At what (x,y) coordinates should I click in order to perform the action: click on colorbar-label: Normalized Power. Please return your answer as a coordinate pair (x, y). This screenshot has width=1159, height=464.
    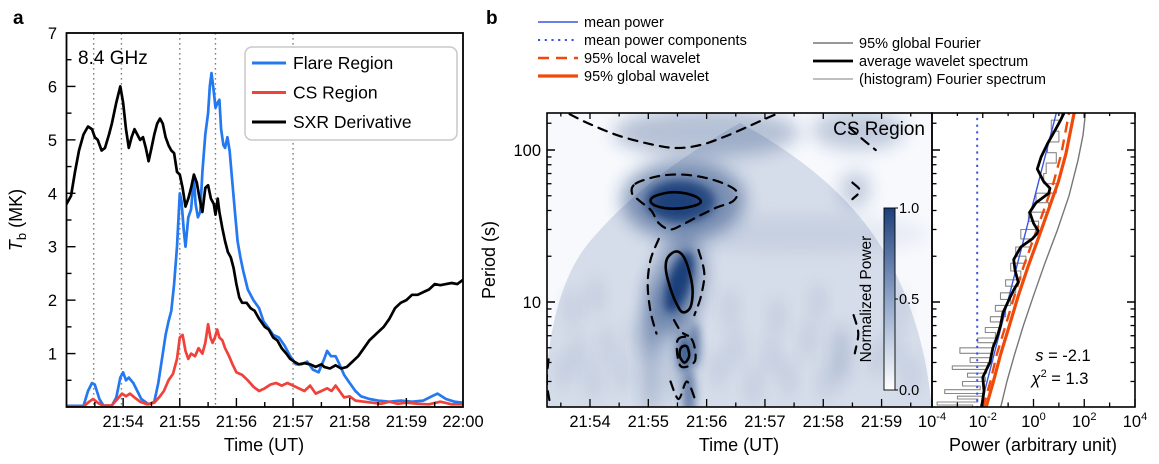
    Looking at the image, I should click on (866, 299).